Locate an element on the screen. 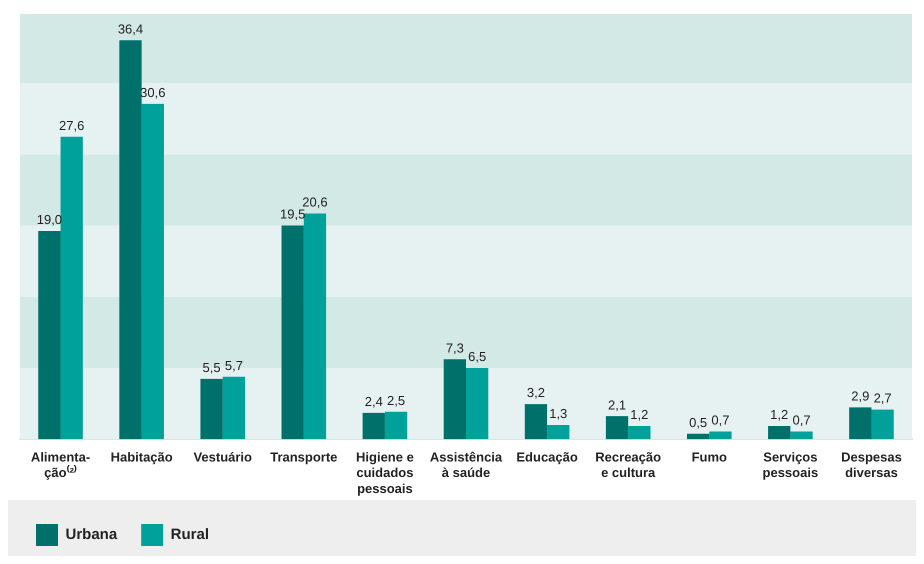  data-label: 27,6 is located at coordinates (71, 125).